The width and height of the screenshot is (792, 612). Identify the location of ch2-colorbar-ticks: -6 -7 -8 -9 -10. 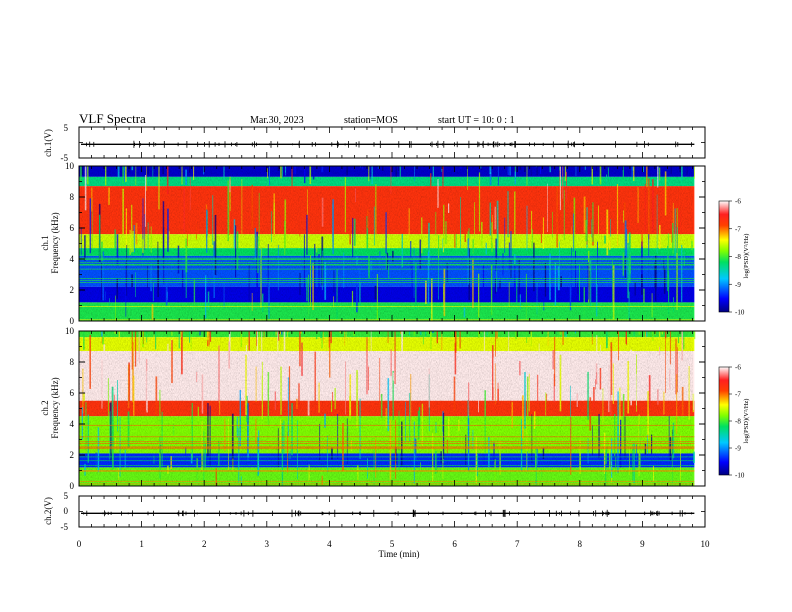
(737, 422).